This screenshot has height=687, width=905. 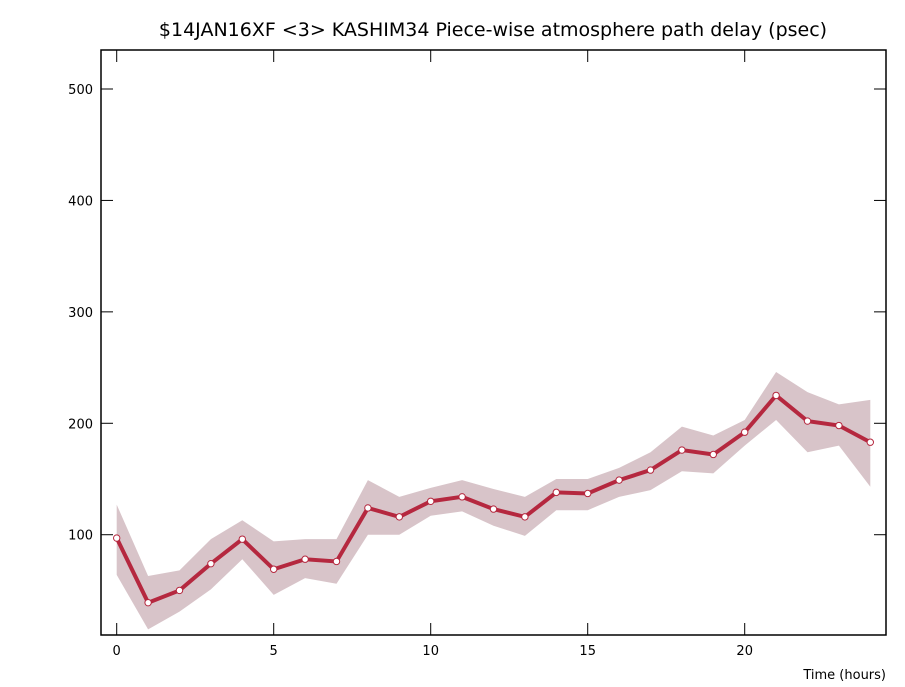 What do you see at coordinates (80, 313) in the screenshot?
I see `y-tick-label: 300` at bounding box center [80, 313].